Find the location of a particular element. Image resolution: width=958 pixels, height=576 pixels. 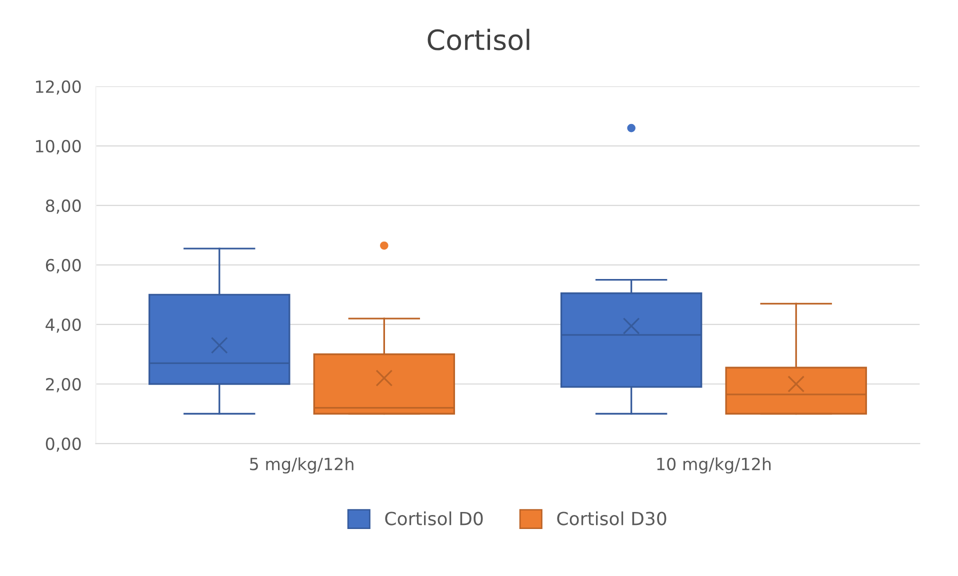

y-tick-label: 6,00 is located at coordinates (63, 266).